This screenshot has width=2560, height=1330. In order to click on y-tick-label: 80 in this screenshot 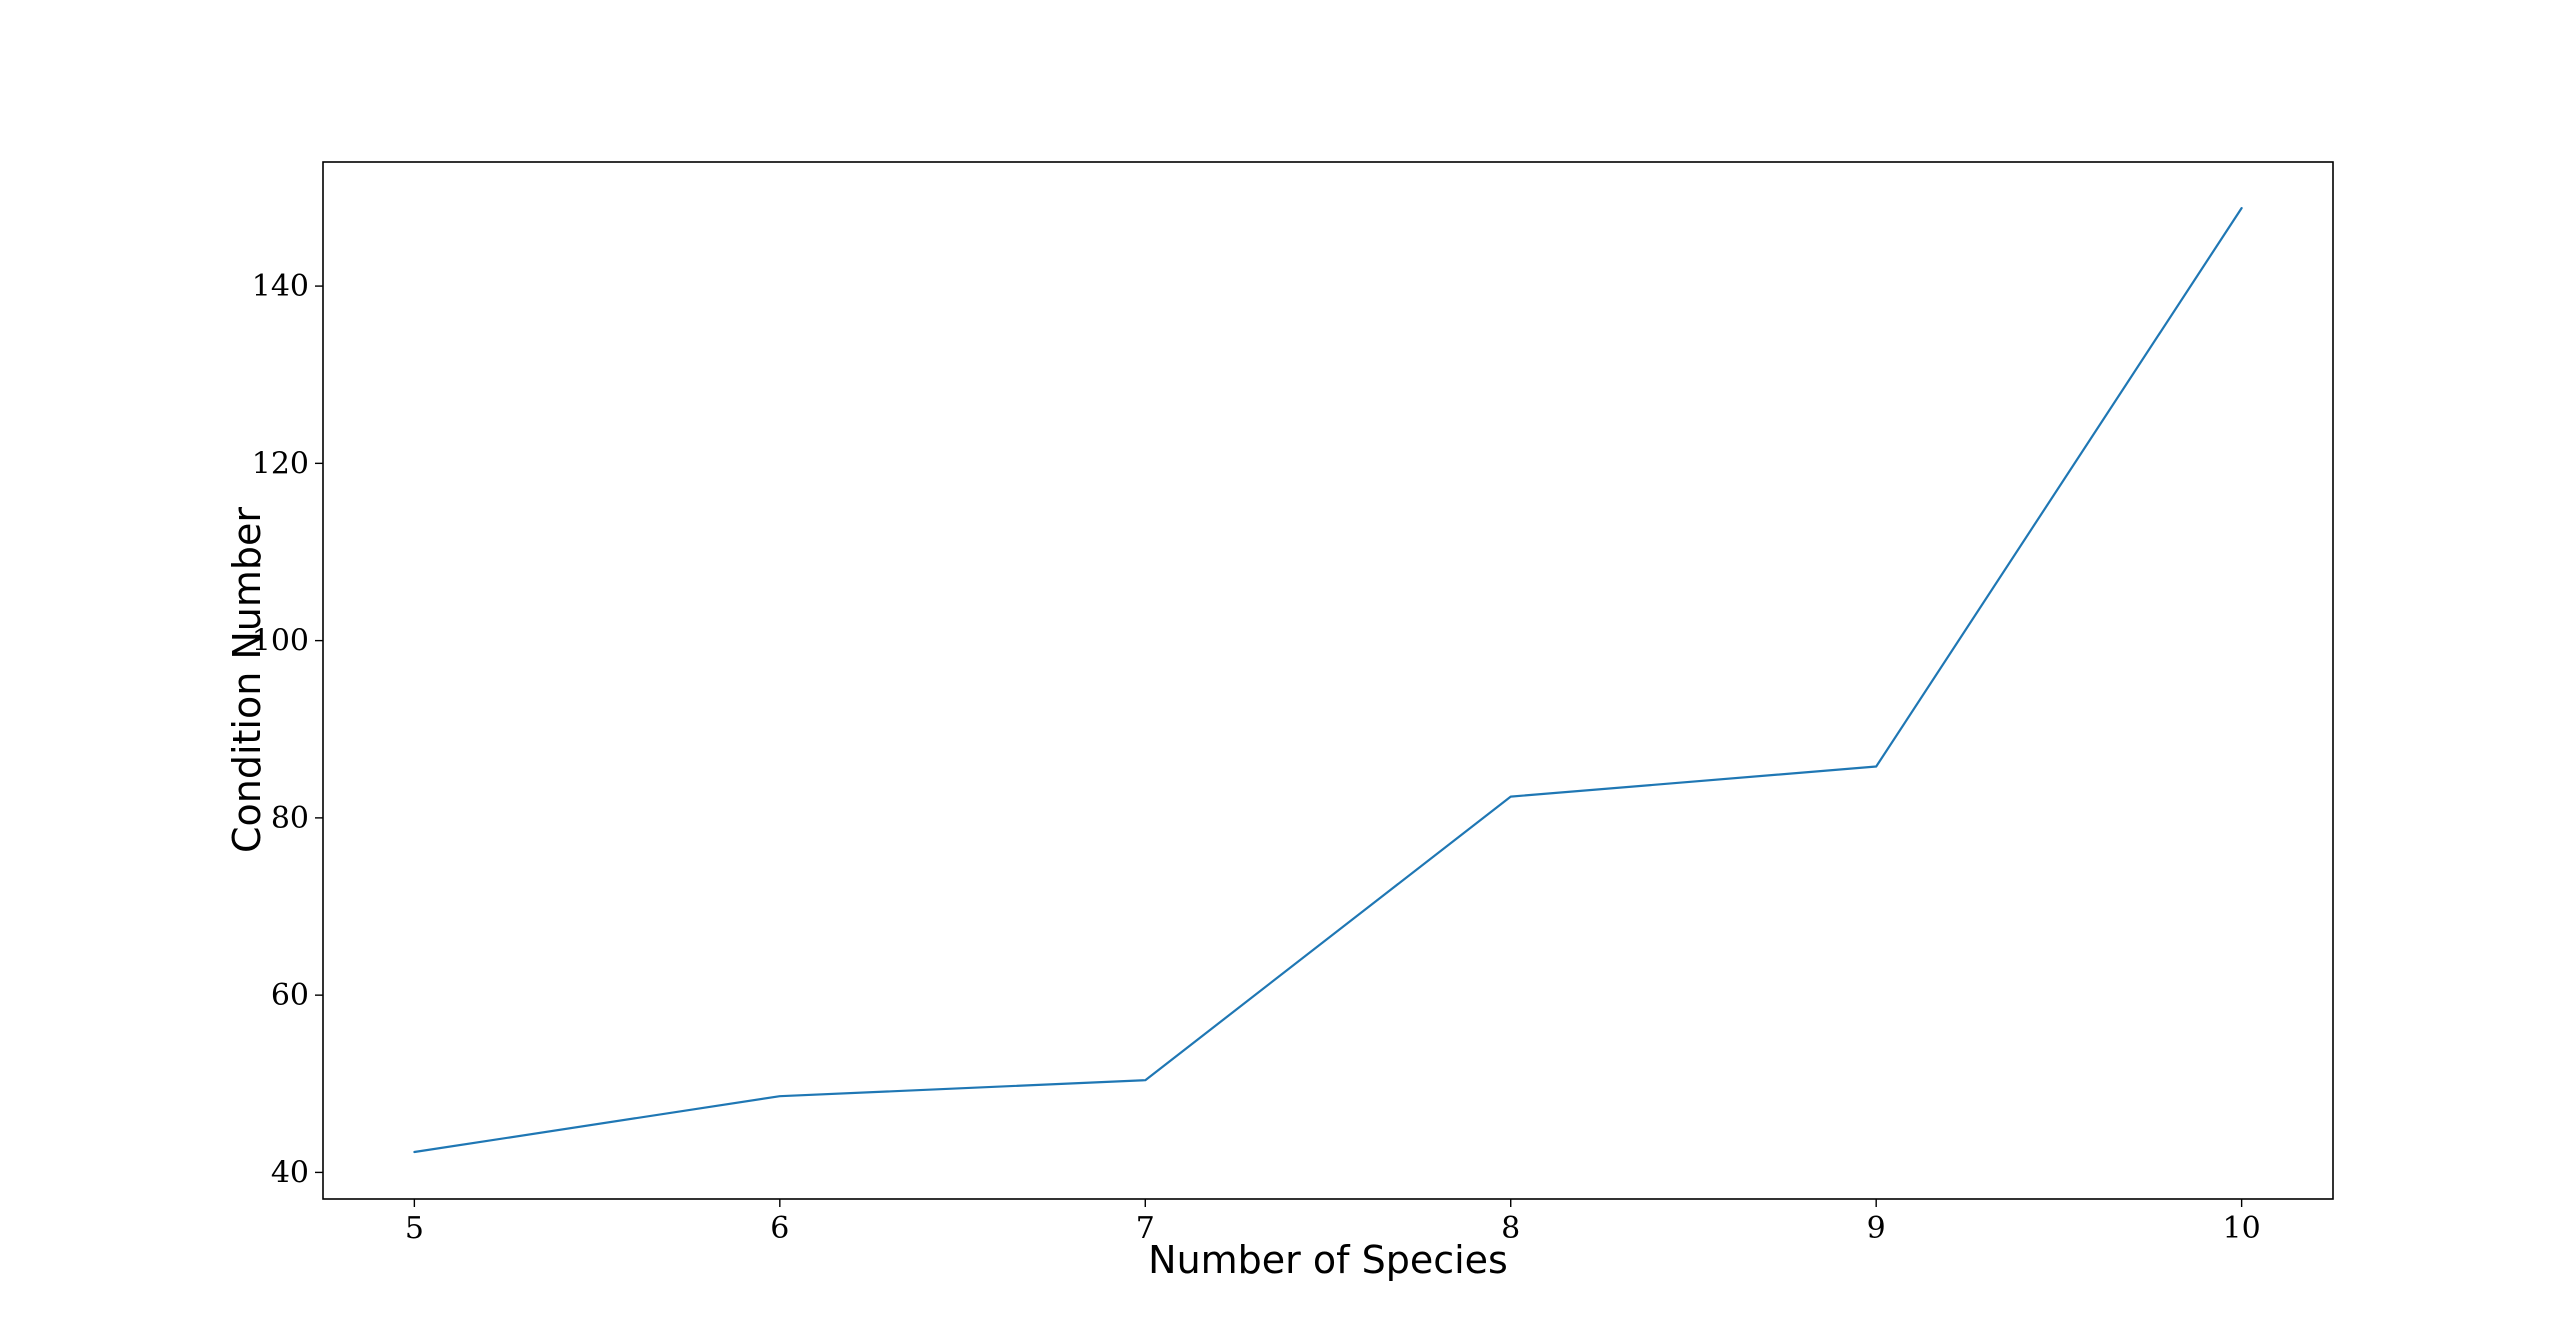, I will do `click(290, 818)`.